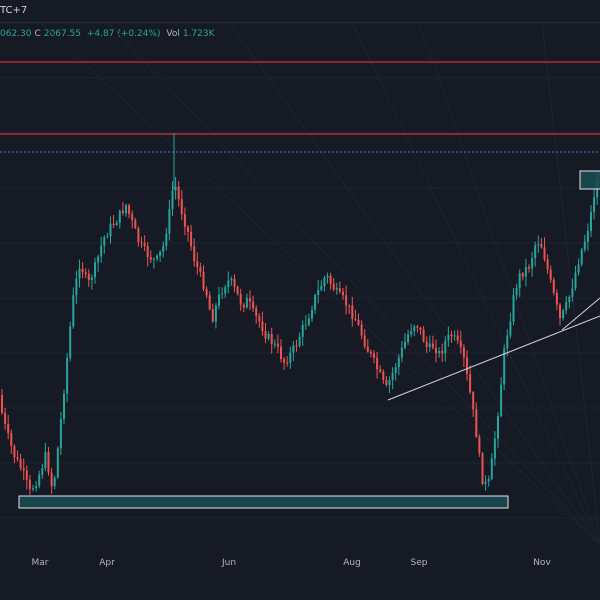 This screenshot has height=600, width=600. What do you see at coordinates (419, 563) in the screenshot?
I see `x-axis-tick-label: Sep` at bounding box center [419, 563].